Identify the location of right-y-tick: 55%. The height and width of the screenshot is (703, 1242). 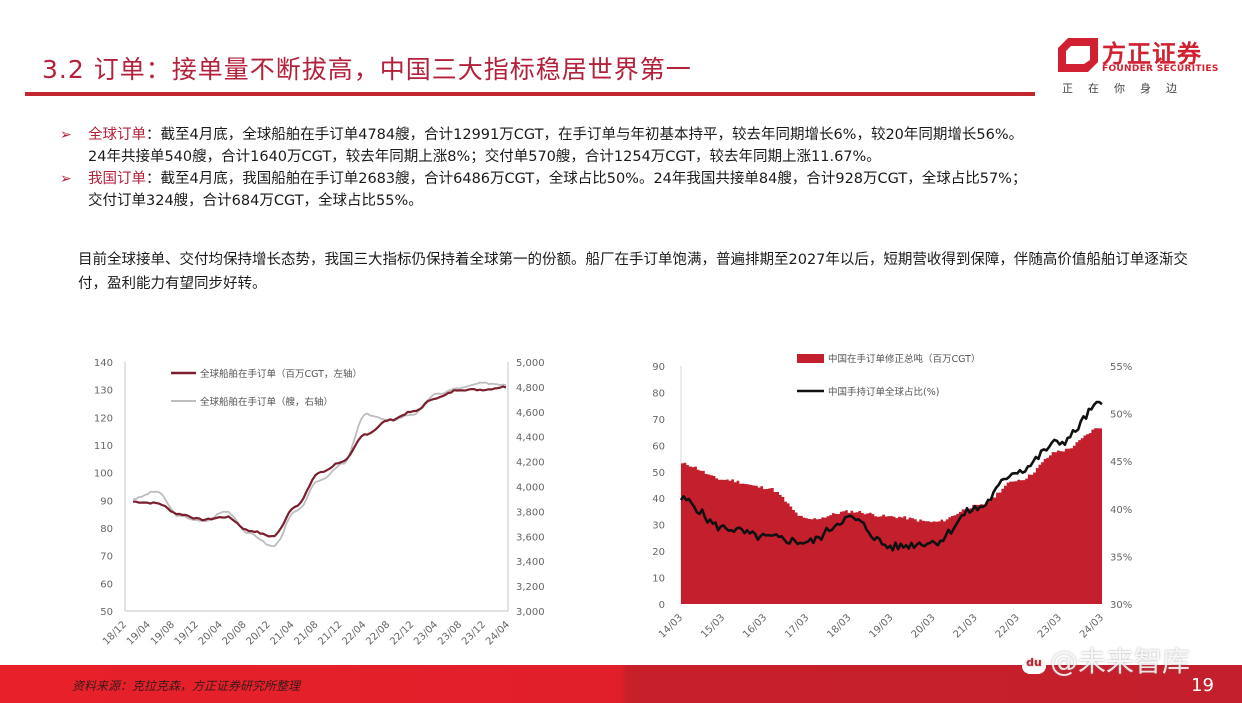
(1121, 367).